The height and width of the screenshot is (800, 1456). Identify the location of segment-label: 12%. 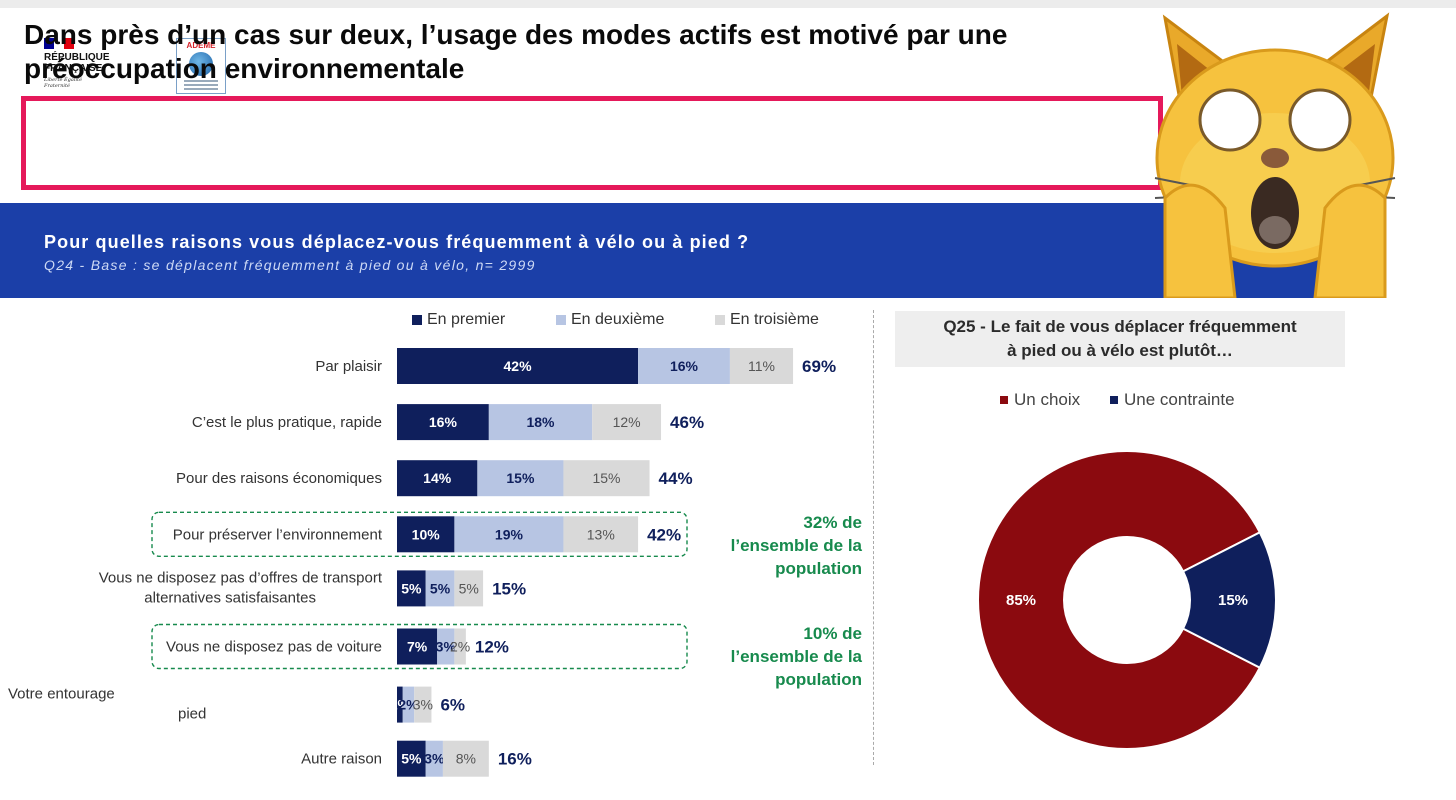
(627, 422).